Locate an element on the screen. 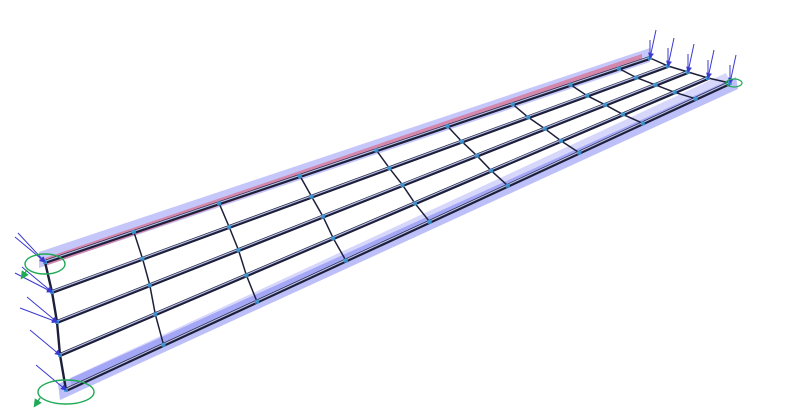 This screenshot has width=800, height=418. transverse-frame is located at coordinates (55, 326).